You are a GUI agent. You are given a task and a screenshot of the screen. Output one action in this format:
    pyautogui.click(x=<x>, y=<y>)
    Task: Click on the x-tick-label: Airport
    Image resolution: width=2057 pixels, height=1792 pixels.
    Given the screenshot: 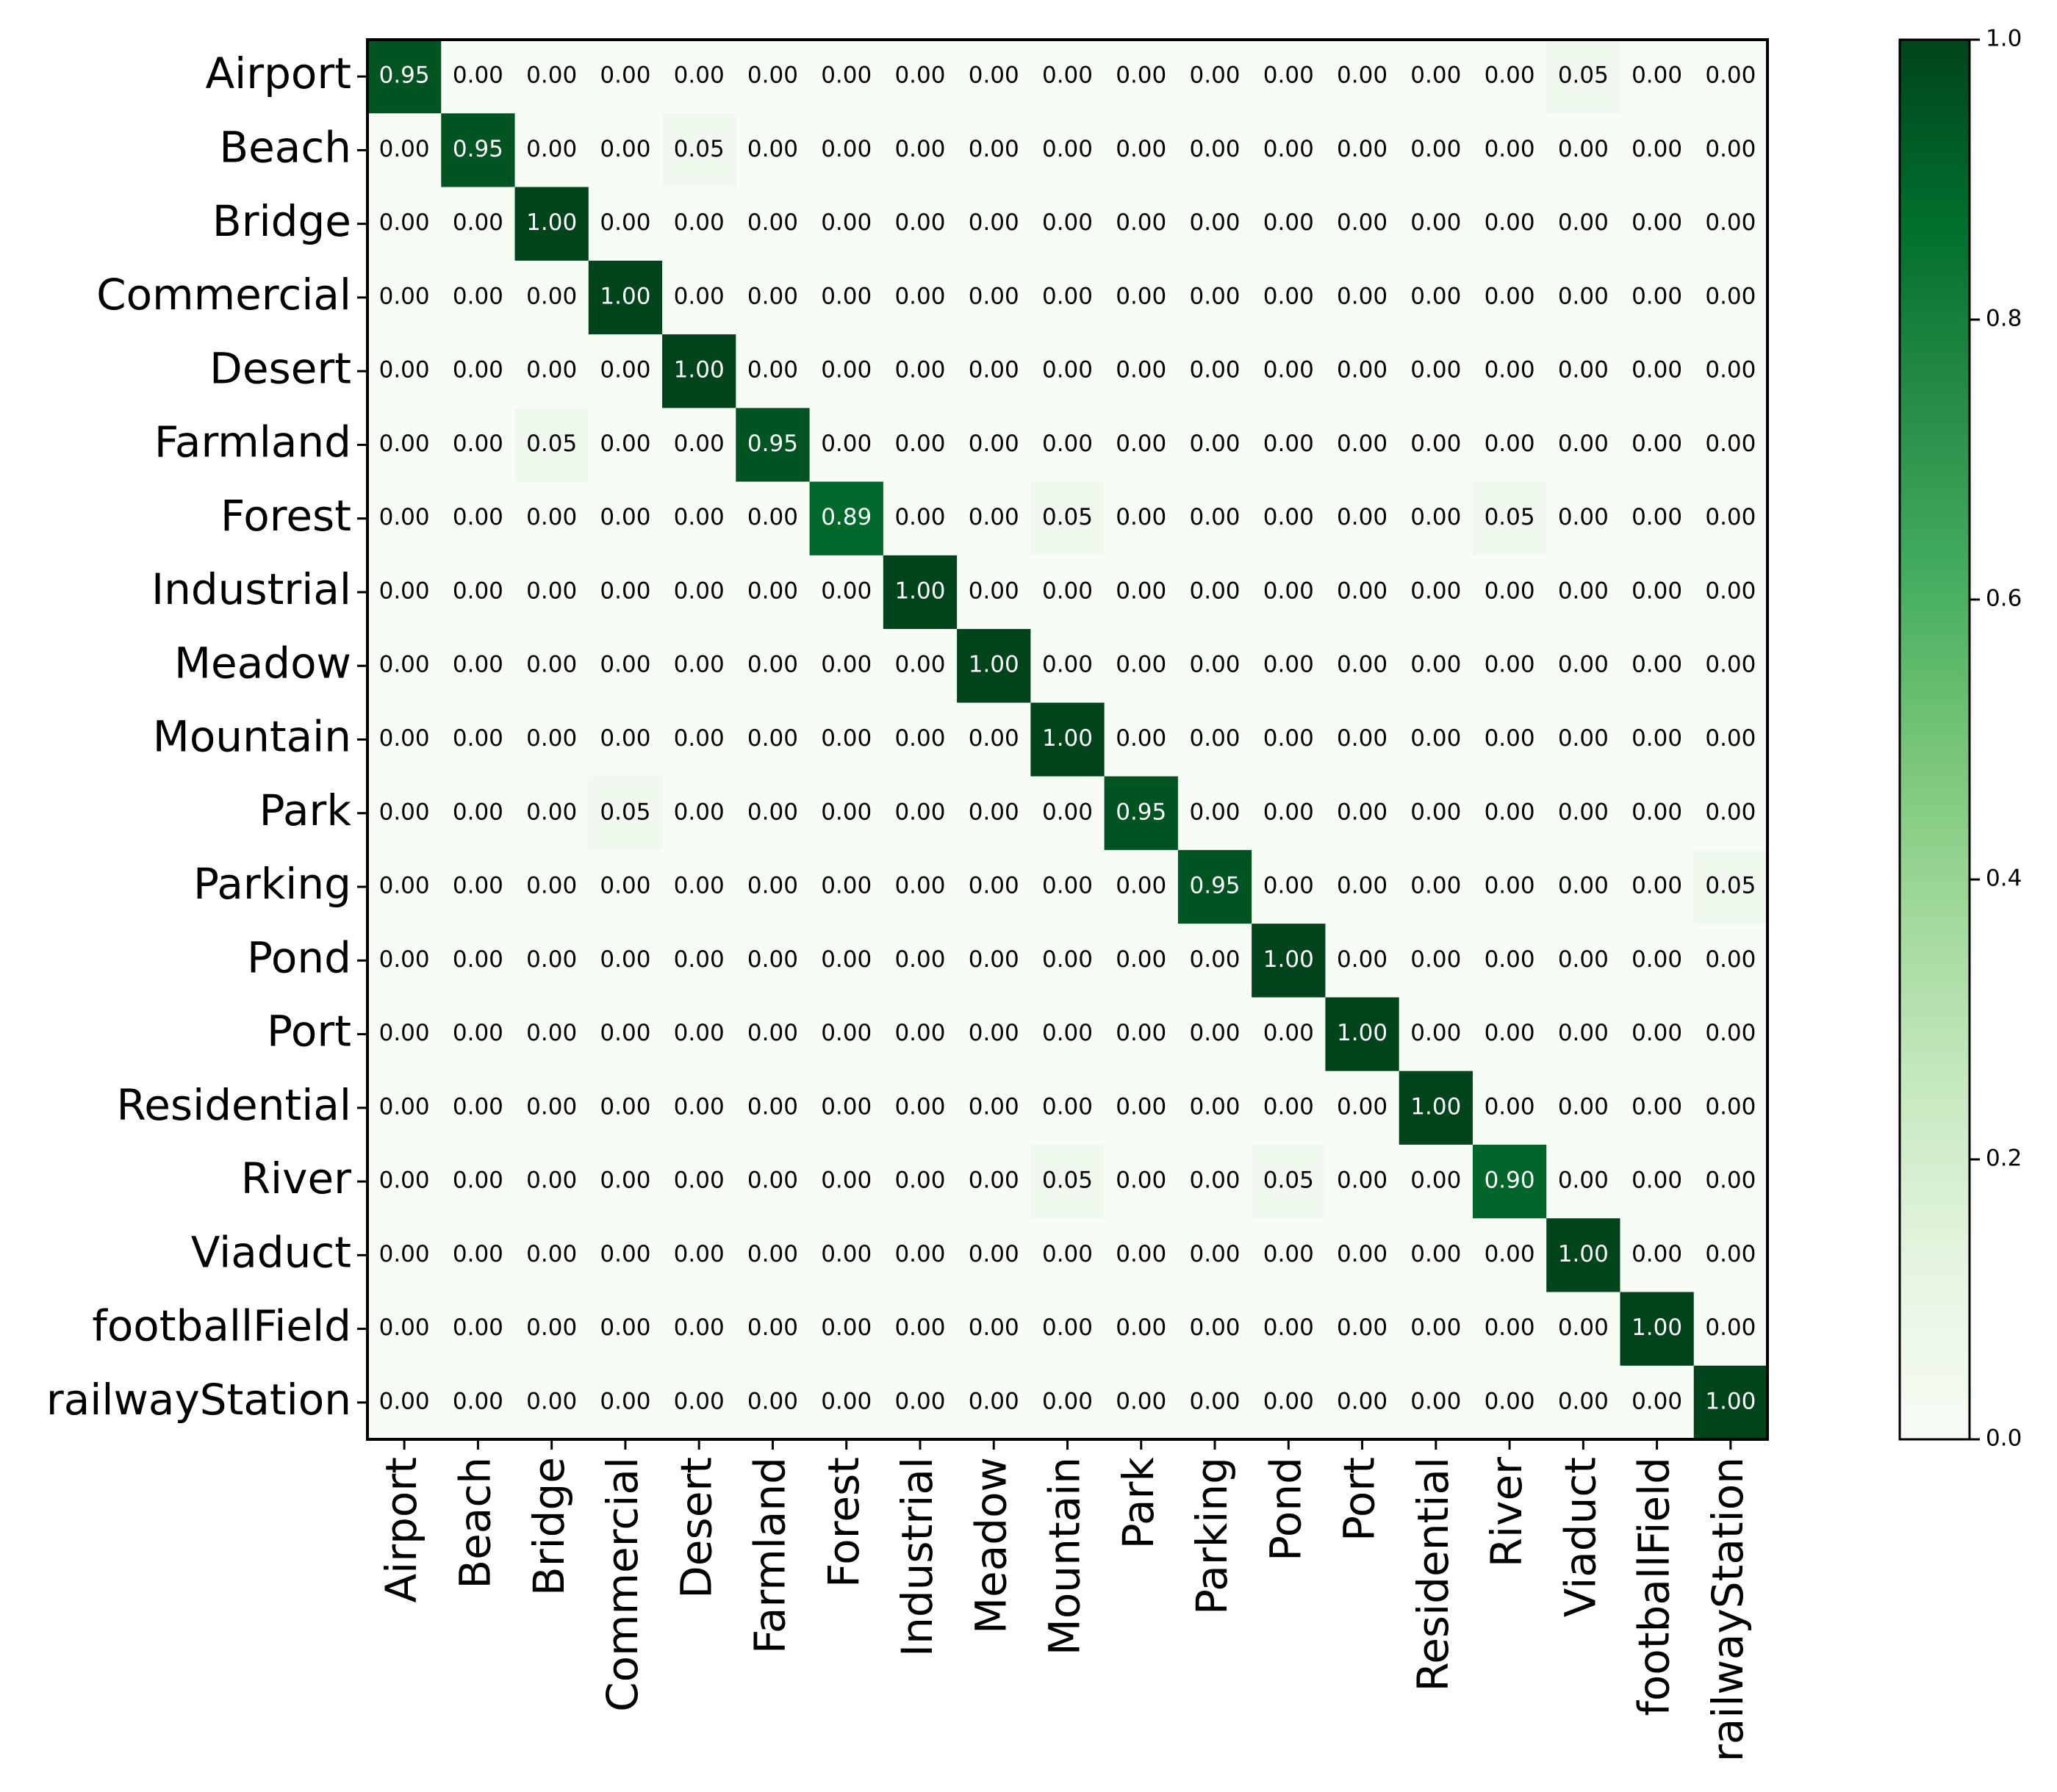 What is the action you would take?
    pyautogui.click(x=401, y=1530)
    